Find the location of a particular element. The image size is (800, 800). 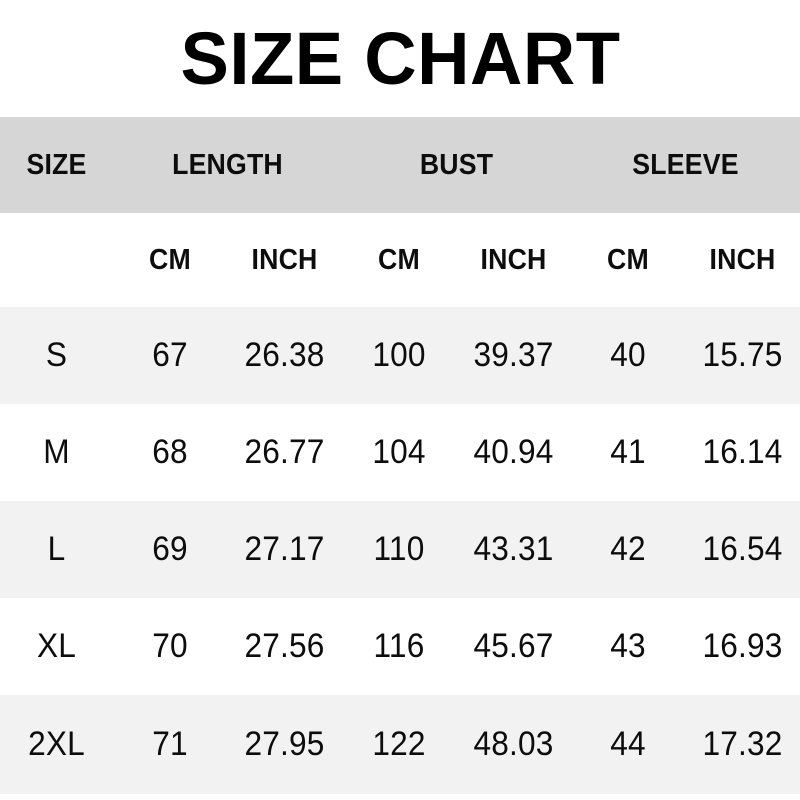

column-group-header-size: SIZE is located at coordinates (56, 164).